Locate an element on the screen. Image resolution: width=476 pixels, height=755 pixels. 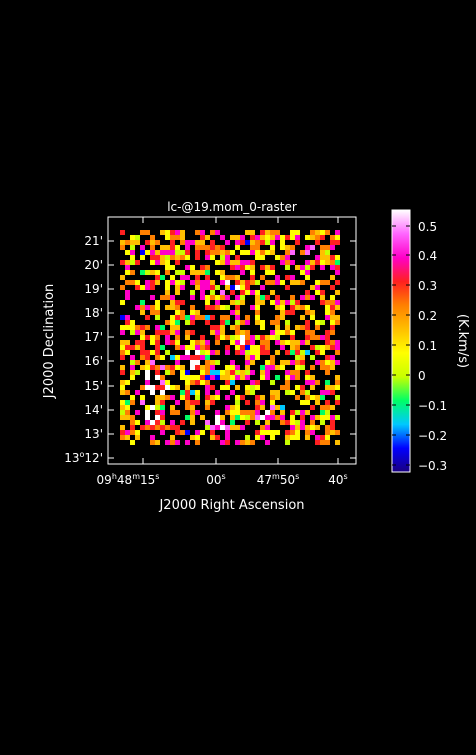
y-tick-label: 19' is located at coordinates (93, 289).